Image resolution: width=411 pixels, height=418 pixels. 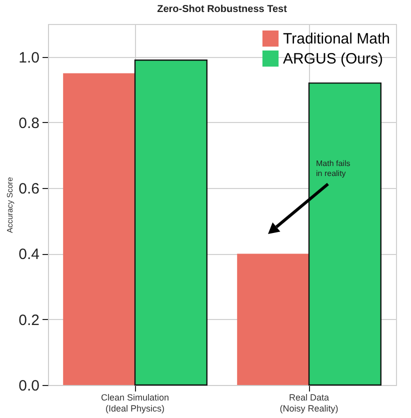 I want to click on y-tick-label: 0.2, so click(x=29, y=320).